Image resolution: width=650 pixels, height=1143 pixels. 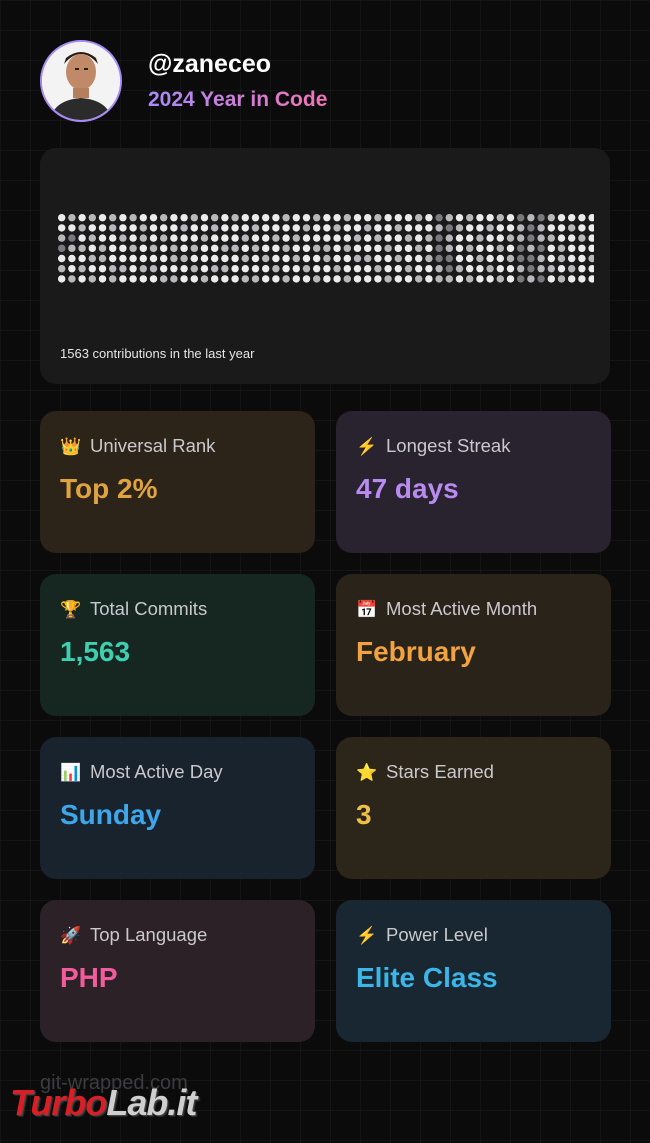 What do you see at coordinates (81, 81) in the screenshot?
I see `avatar` at bounding box center [81, 81].